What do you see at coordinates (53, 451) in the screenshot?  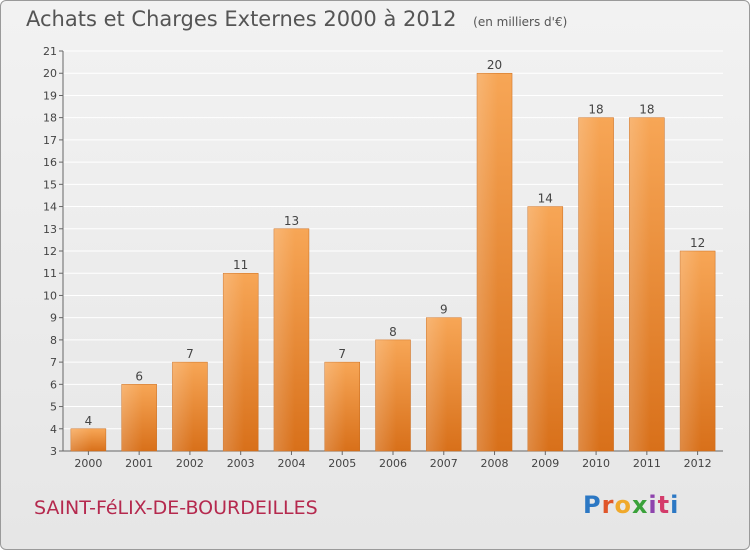 I see `y-tick-label: 3` at bounding box center [53, 451].